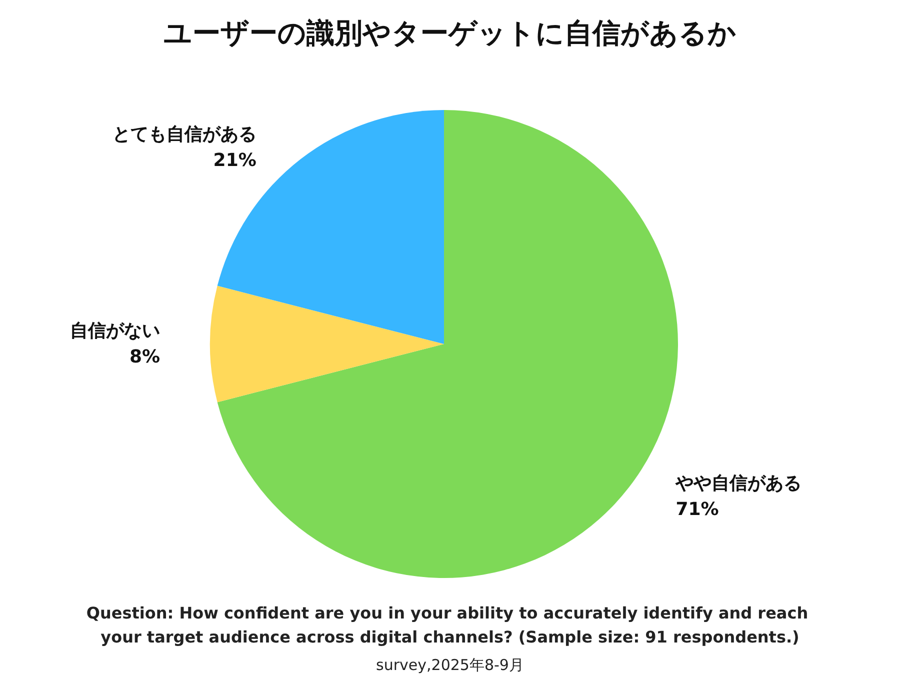 Image resolution: width=900 pixels, height=686 pixels. Describe the element at coordinates (184, 134) in the screenshot. I see `slice-label: とても自信がある` at that location.